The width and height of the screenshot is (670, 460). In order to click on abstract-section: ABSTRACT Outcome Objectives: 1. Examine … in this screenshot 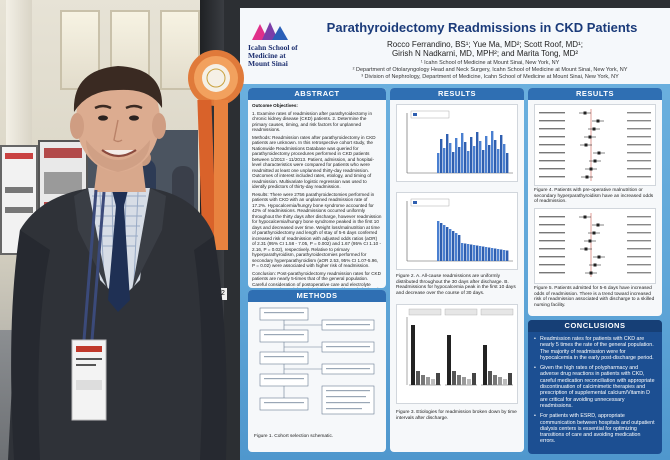, I will do `click(317, 188)`.